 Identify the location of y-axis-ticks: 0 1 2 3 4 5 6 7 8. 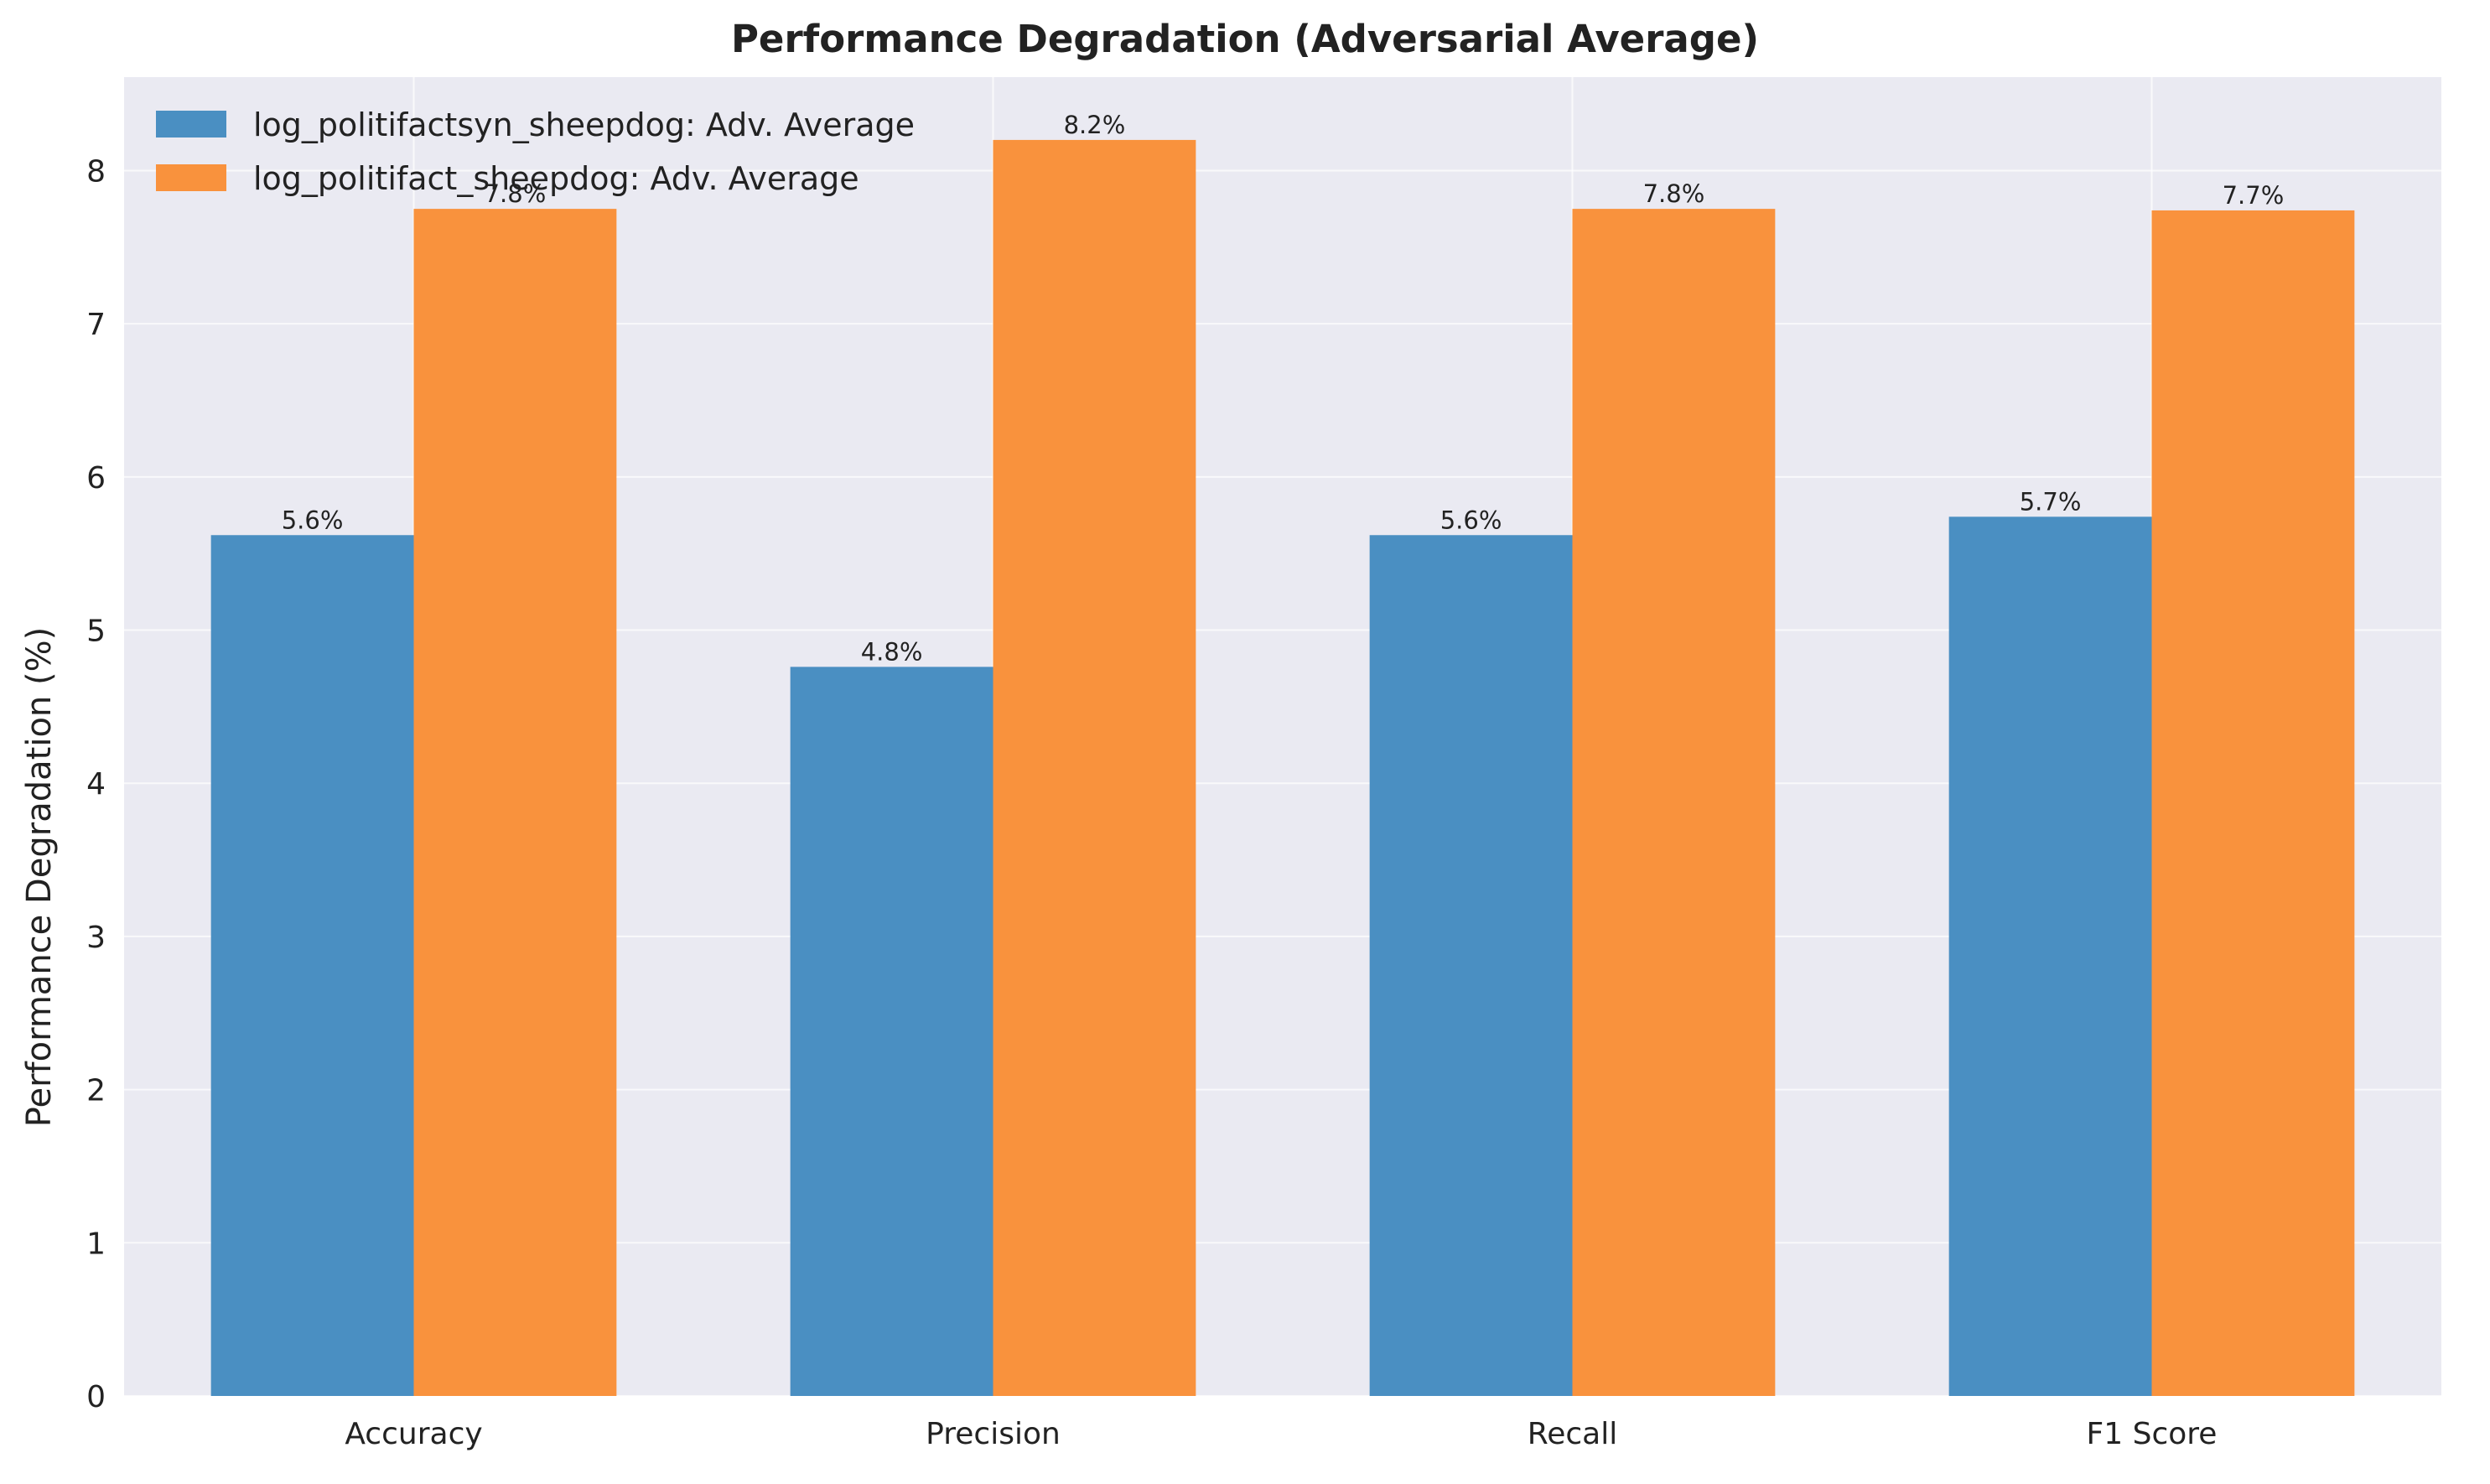
(96, 784).